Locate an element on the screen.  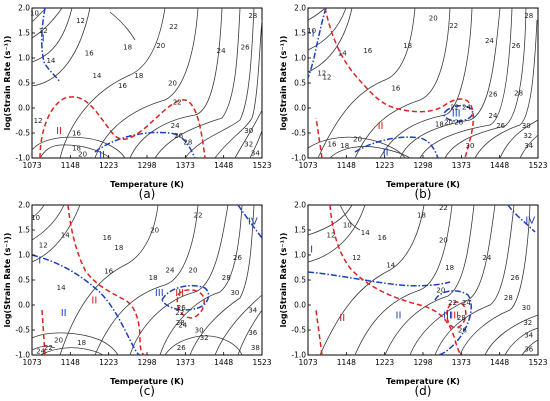
y-tick-label: 0.5 is located at coordinates (24, 280).